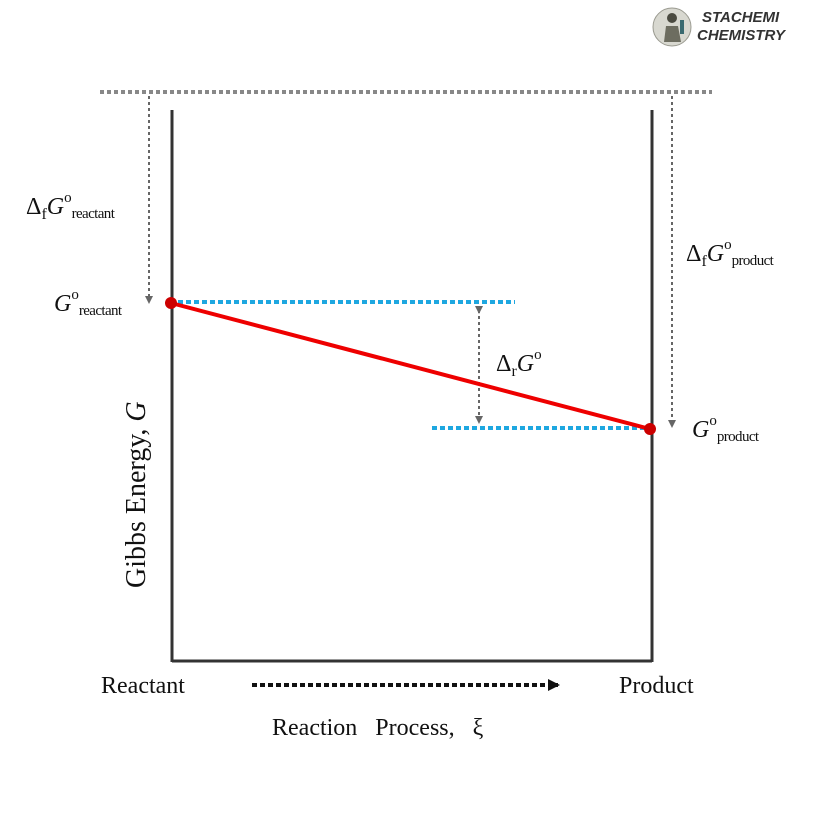 Image resolution: width=814 pixels, height=816 pixels. What do you see at coordinates (726, 429) in the screenshot?
I see `product-gibbs-label: Goproduct` at bounding box center [726, 429].